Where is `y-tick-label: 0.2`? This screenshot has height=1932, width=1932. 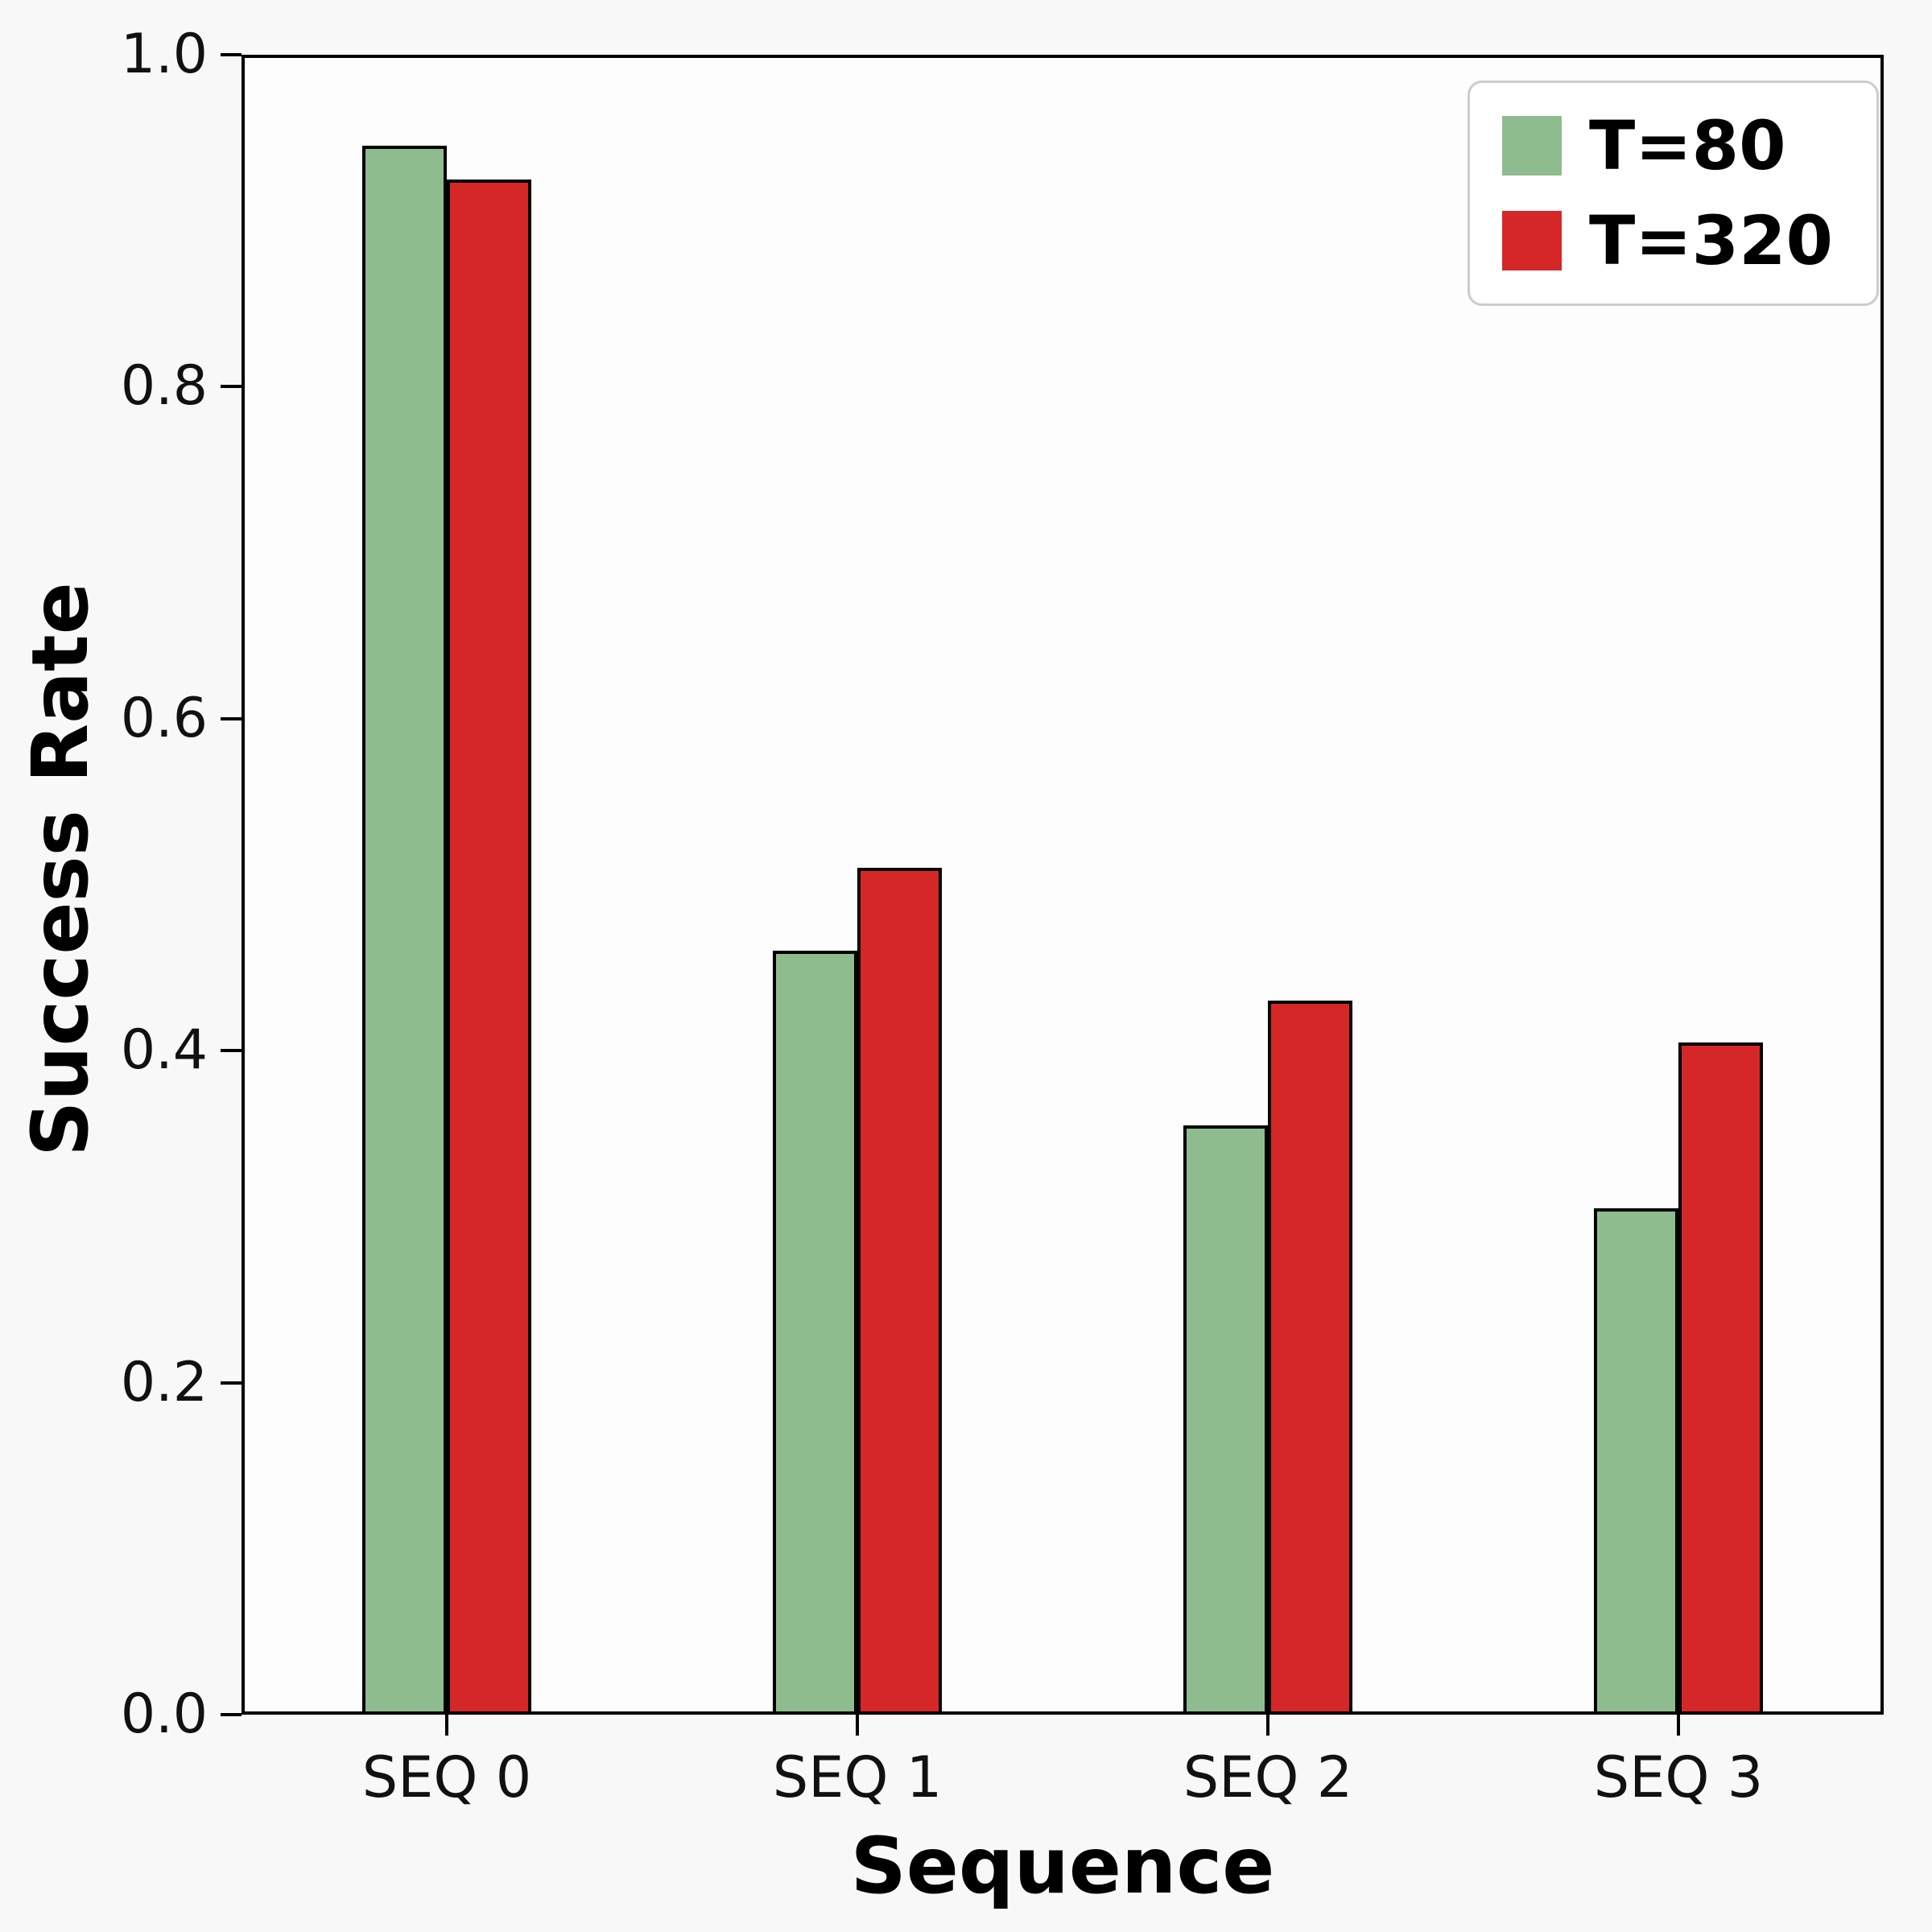
y-tick-label: 0.2 is located at coordinates (164, 1382).